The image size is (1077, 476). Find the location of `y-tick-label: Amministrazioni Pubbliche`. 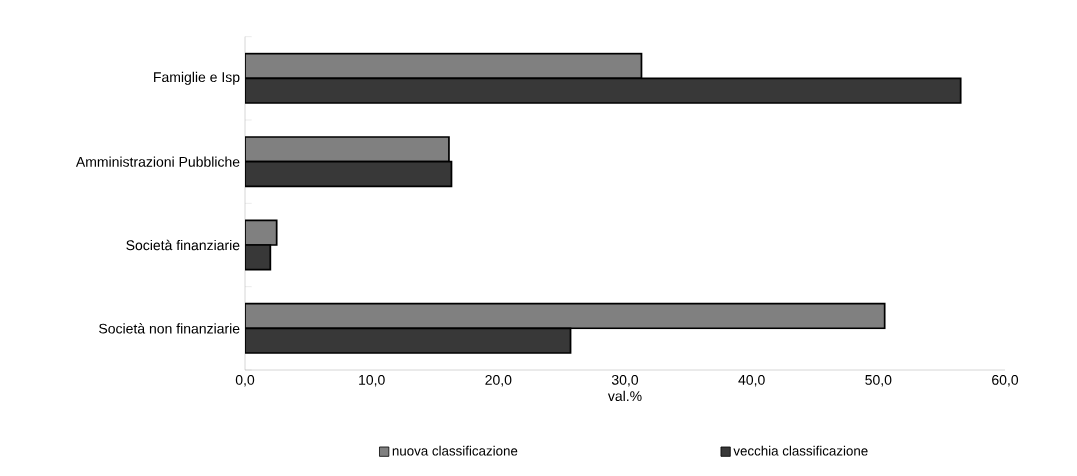

y-tick-label: Amministrazioni Pubbliche is located at coordinates (157, 161).